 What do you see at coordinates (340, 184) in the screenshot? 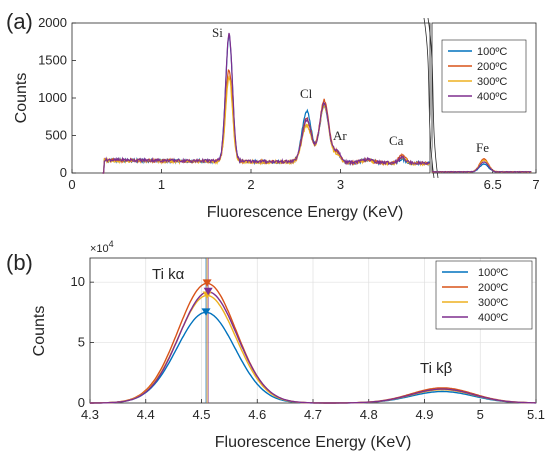
I see `x-tick-label: 3` at bounding box center [340, 184].